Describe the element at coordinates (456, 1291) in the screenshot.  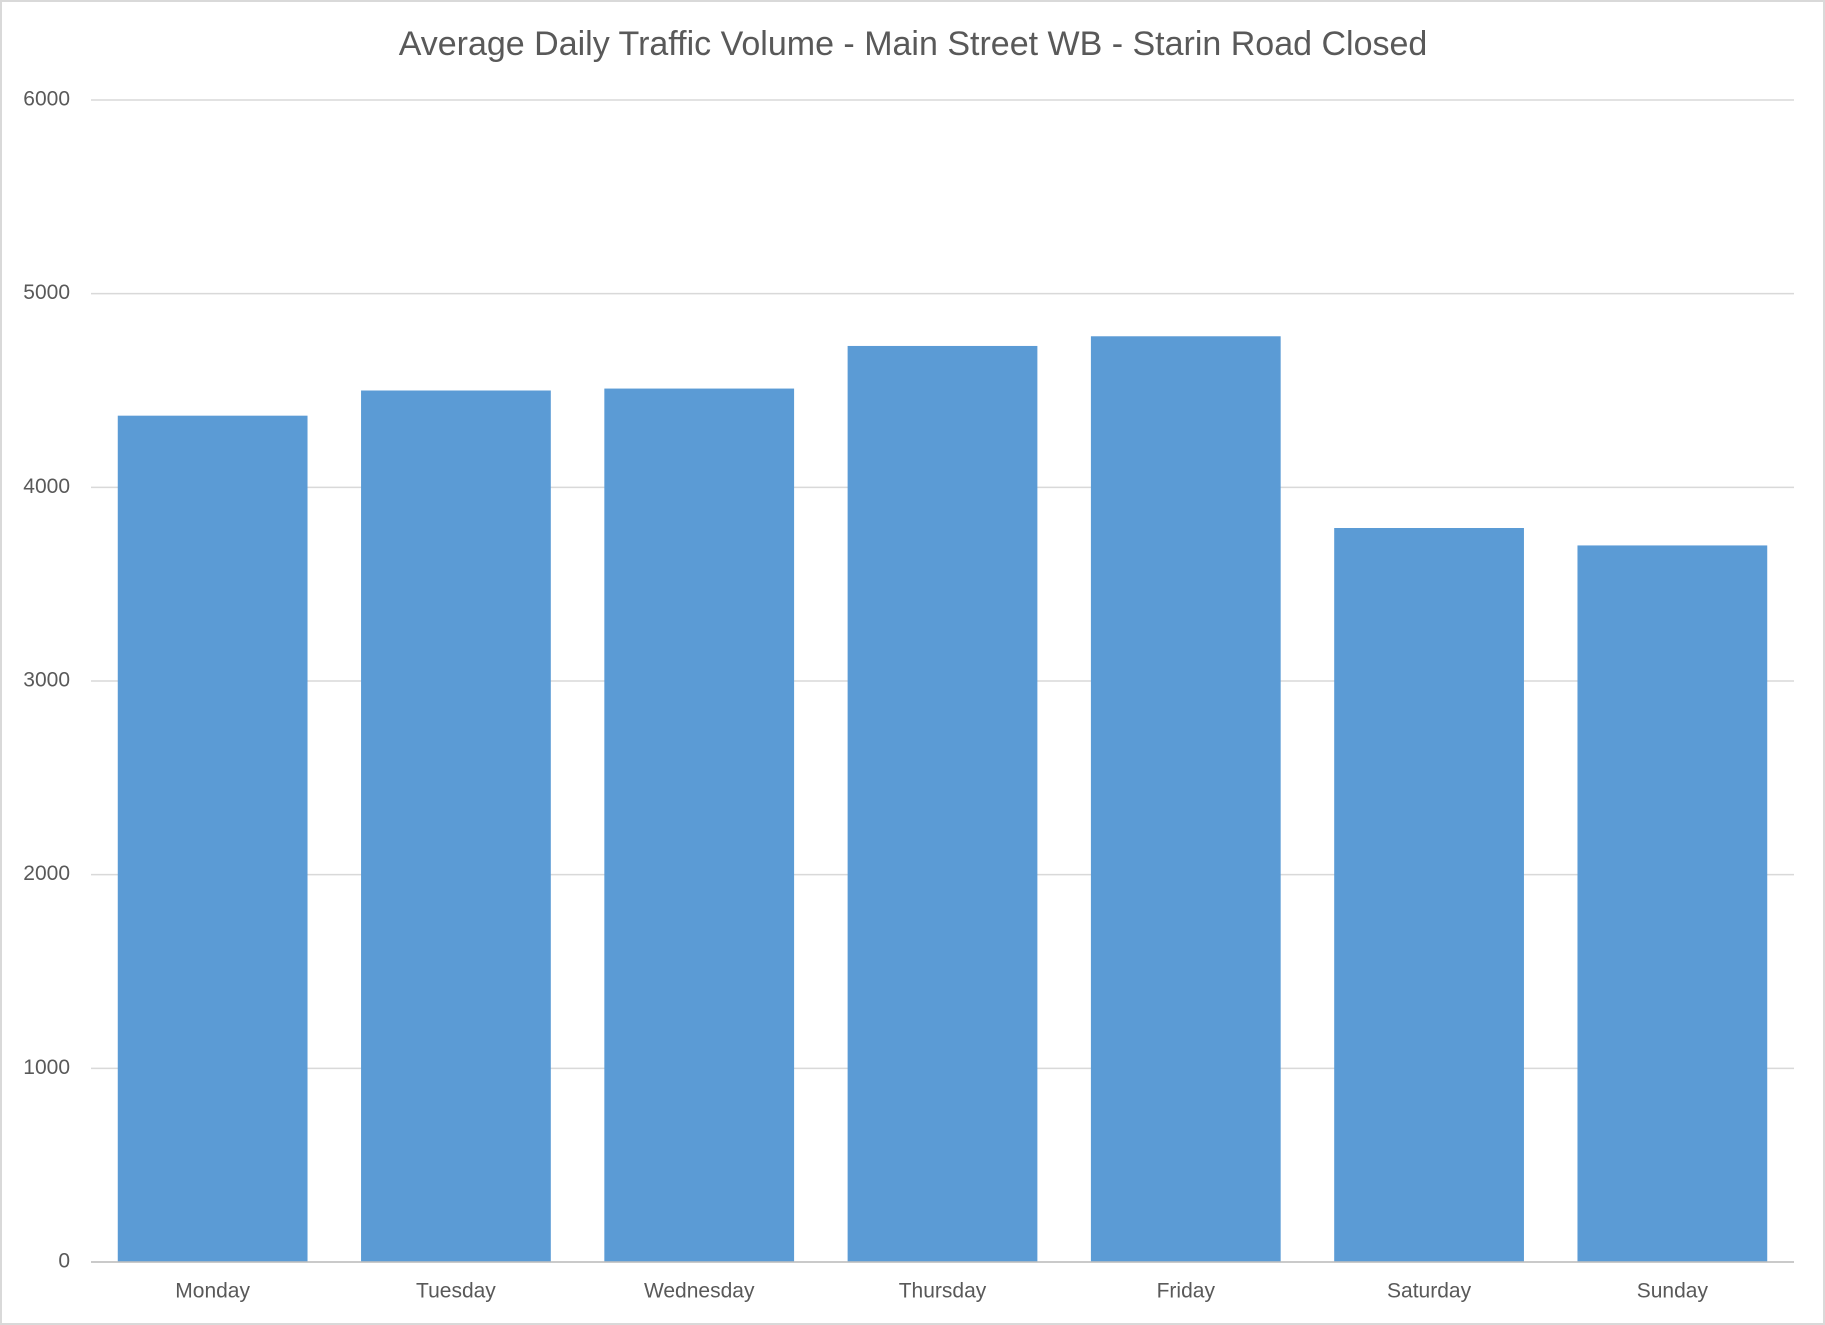
I see `x-tick-label: Tuesday` at that location.